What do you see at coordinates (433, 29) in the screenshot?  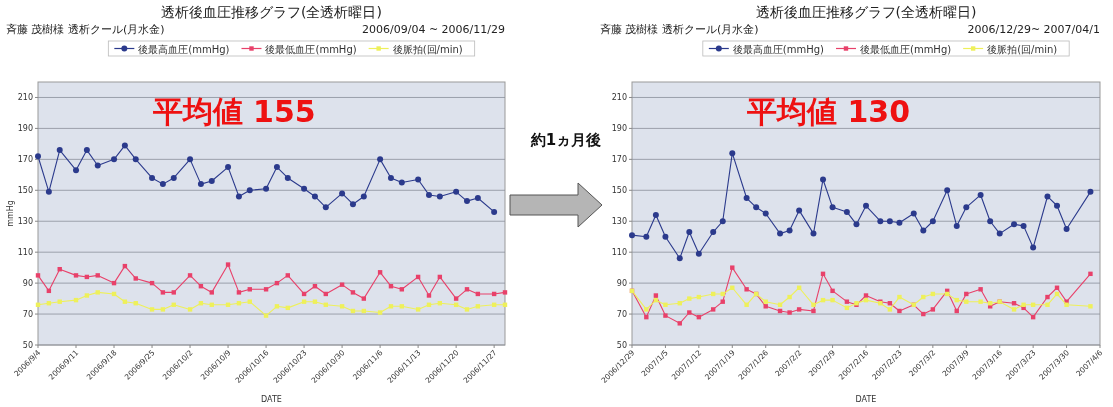 I see `text: 2006/09/04 ~ 2006/11/29` at bounding box center [433, 29].